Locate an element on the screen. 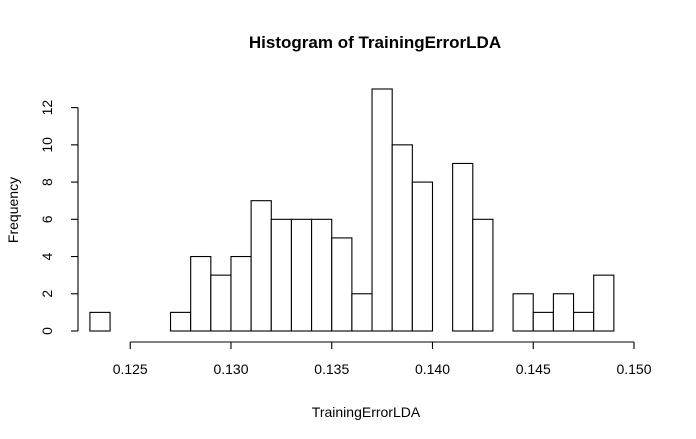 This screenshot has width=696, height=439. y-tick-label: 10 is located at coordinates (47, 145).